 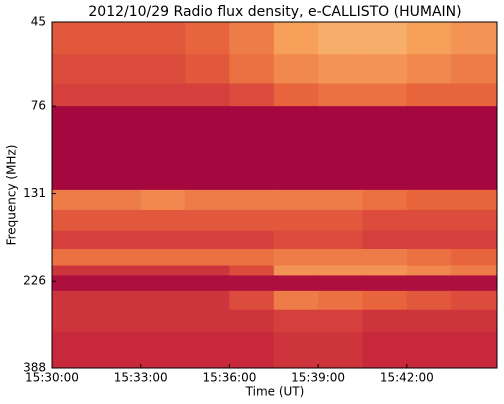 I want to click on y-tick-label: 45, so click(x=38, y=22).